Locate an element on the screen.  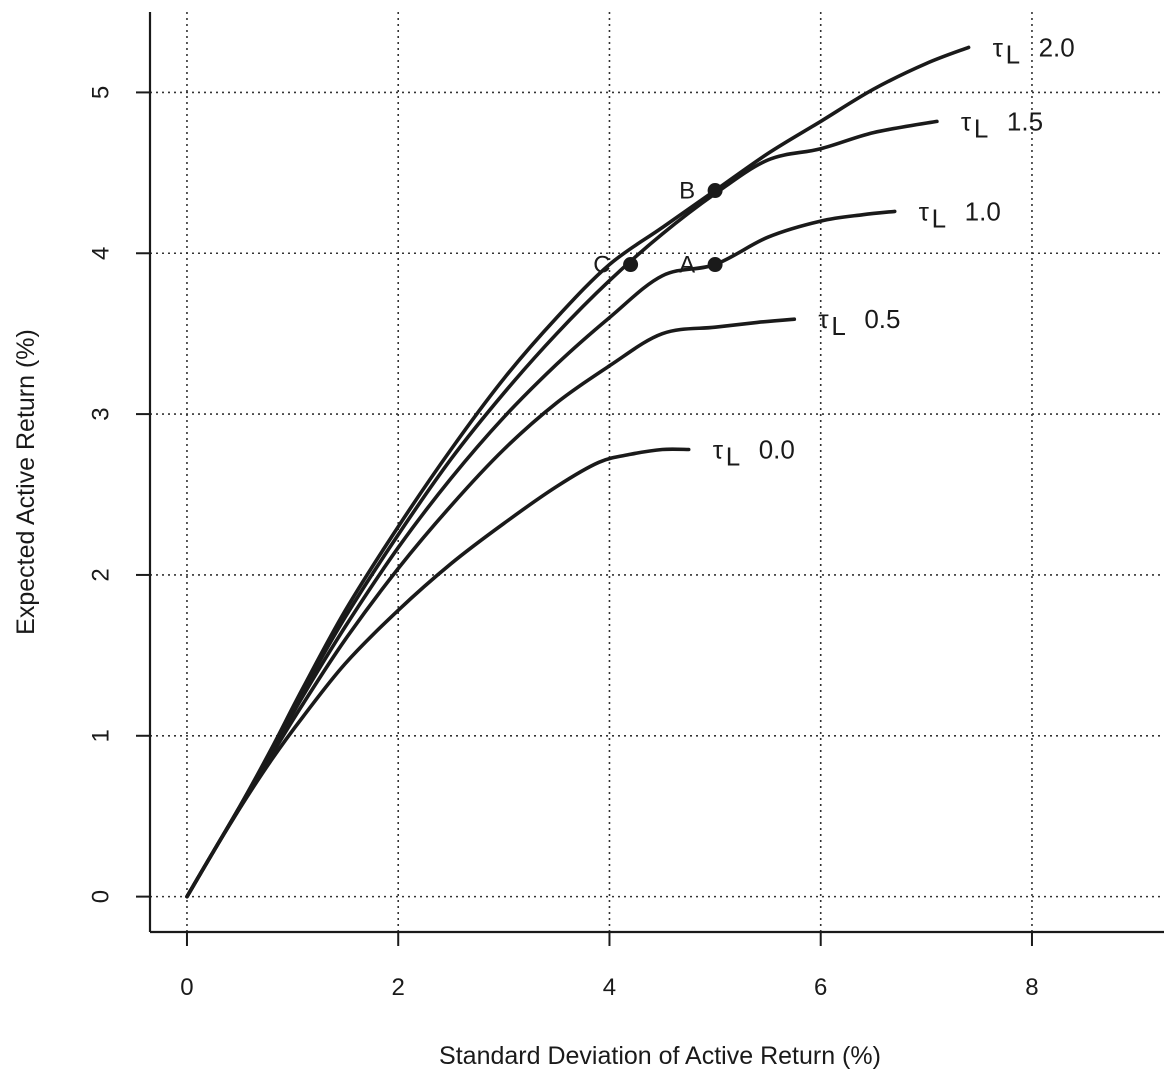
x-tick-label: 0 is located at coordinates (186, 987).